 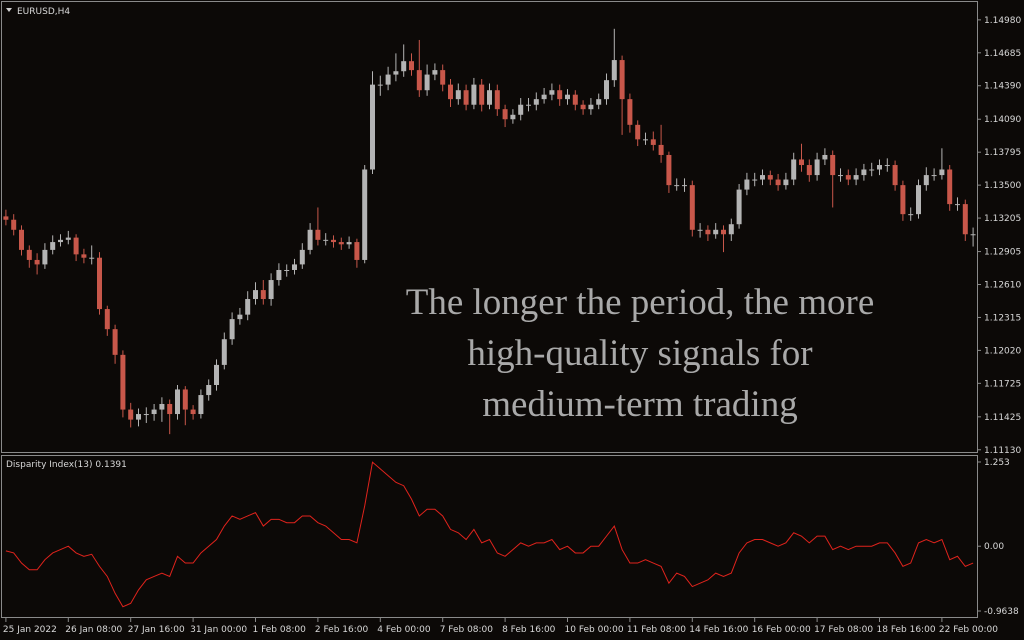 What do you see at coordinates (66, 465) in the screenshot?
I see `indicator-title: Disparity Index(13) 0.1391` at bounding box center [66, 465].